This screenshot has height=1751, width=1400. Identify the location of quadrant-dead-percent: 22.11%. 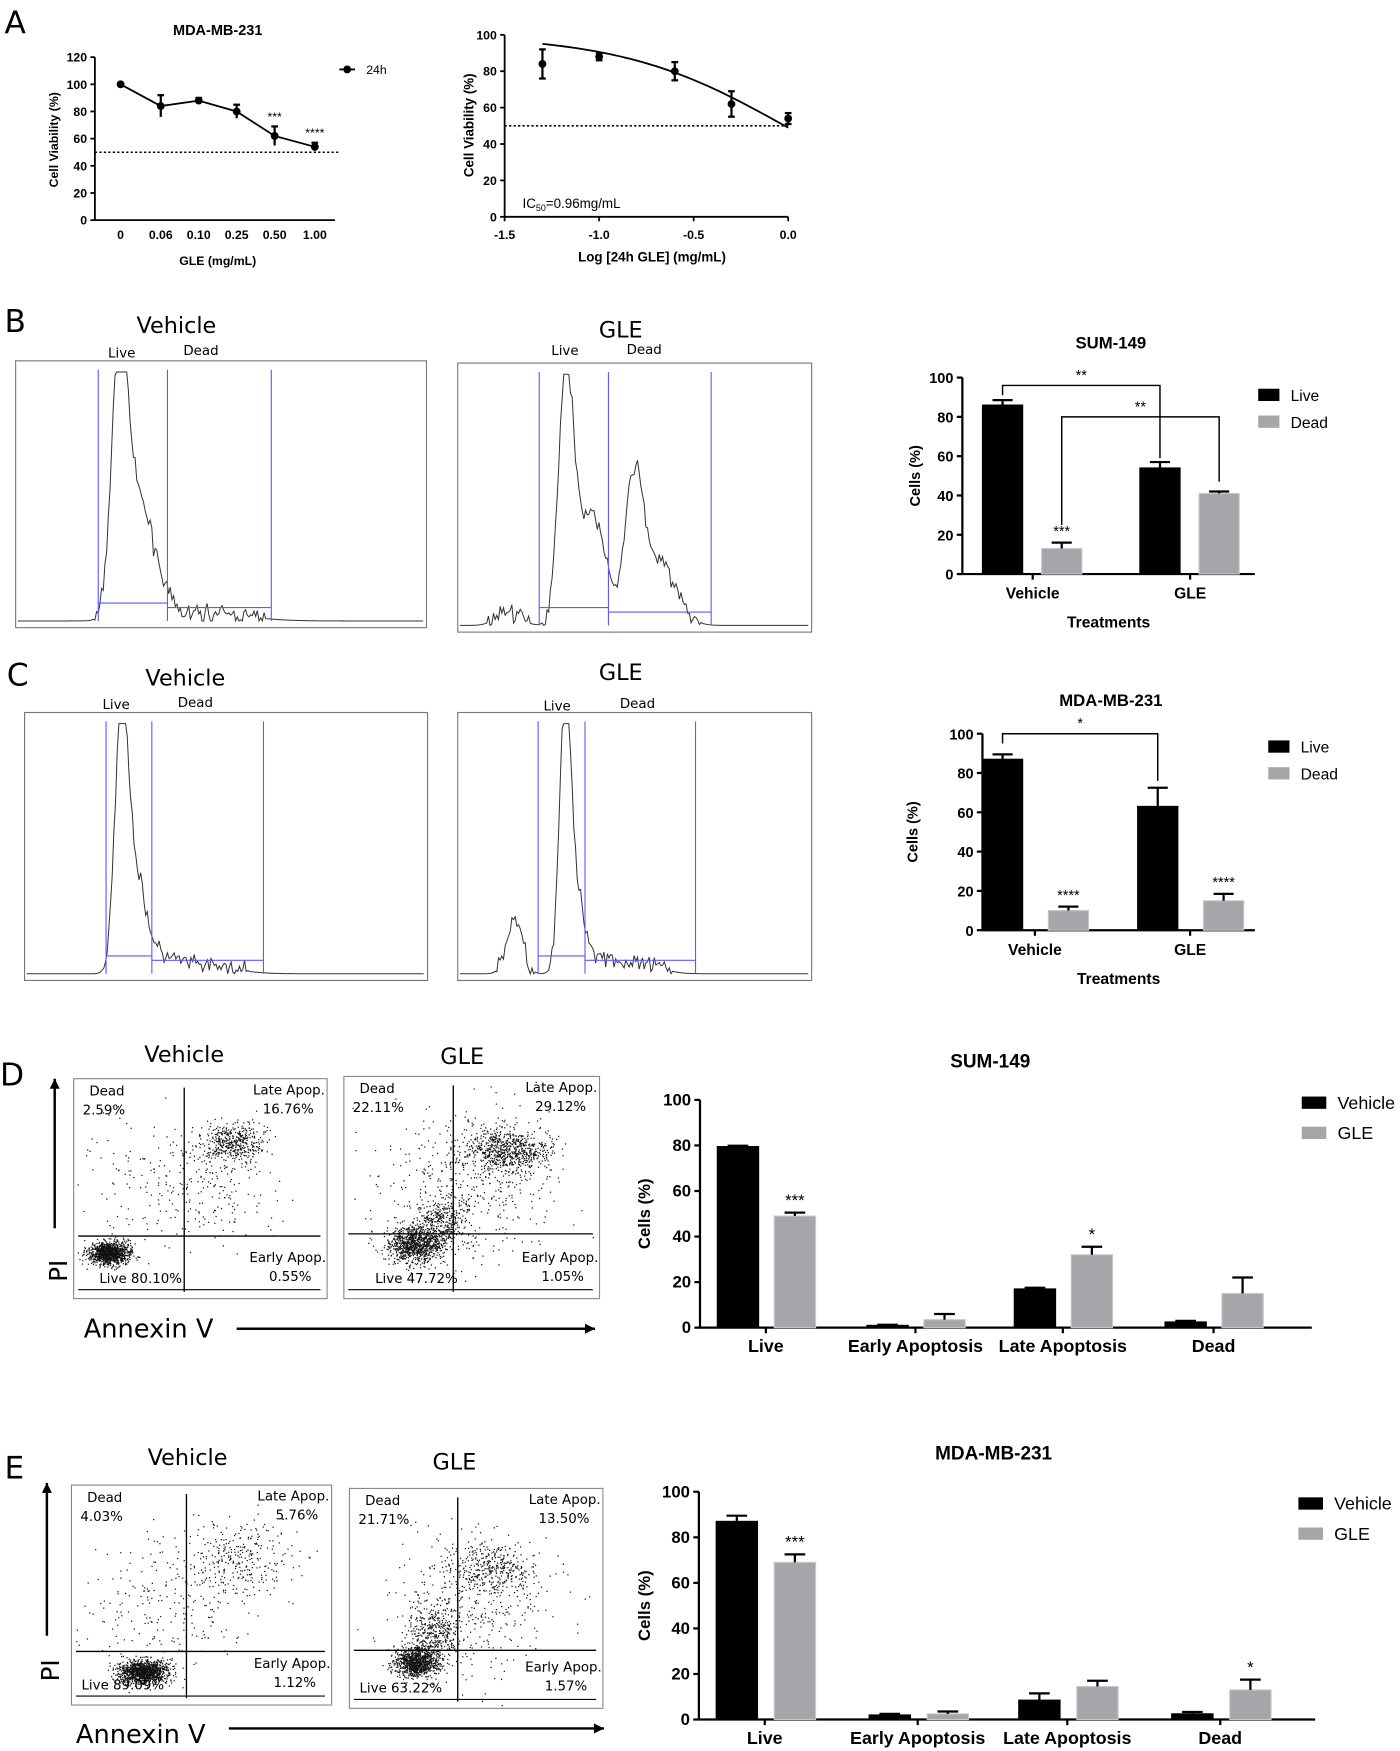
(378, 1108).